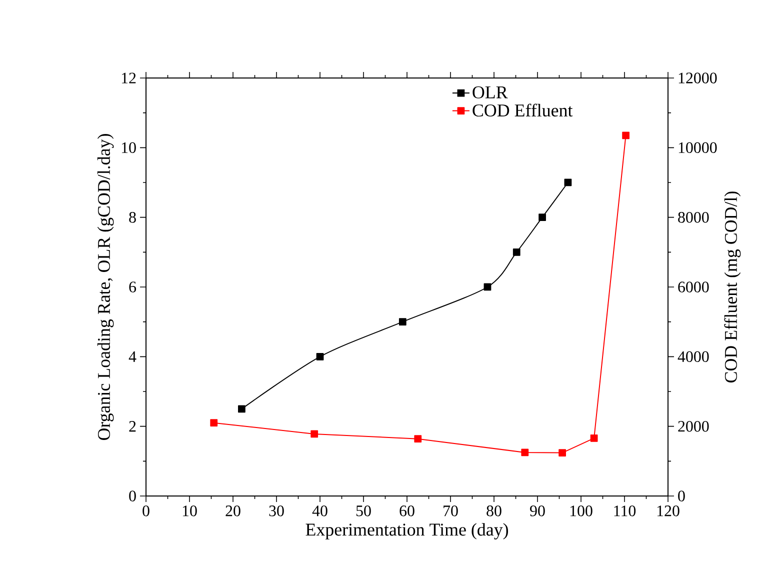 Image resolution: width=770 pixels, height=587 pixels. What do you see at coordinates (407, 531) in the screenshot?
I see `x-axis-title: Experimentation Time (day)` at bounding box center [407, 531].